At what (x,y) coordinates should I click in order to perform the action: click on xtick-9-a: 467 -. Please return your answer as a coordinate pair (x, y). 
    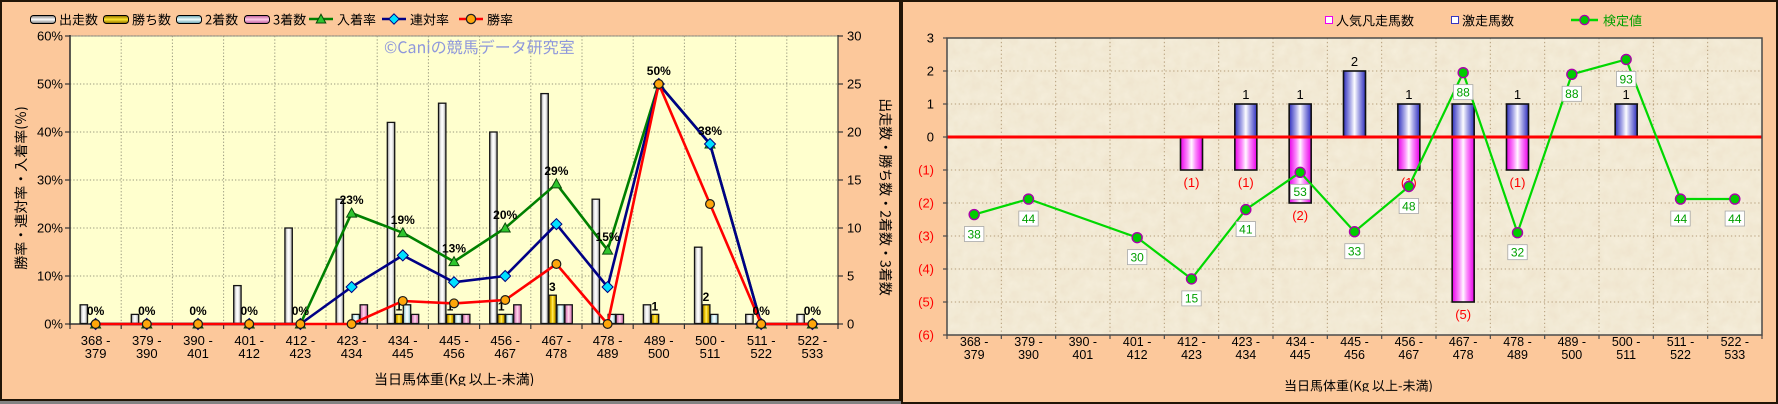
    Looking at the image, I should click on (1463, 342).